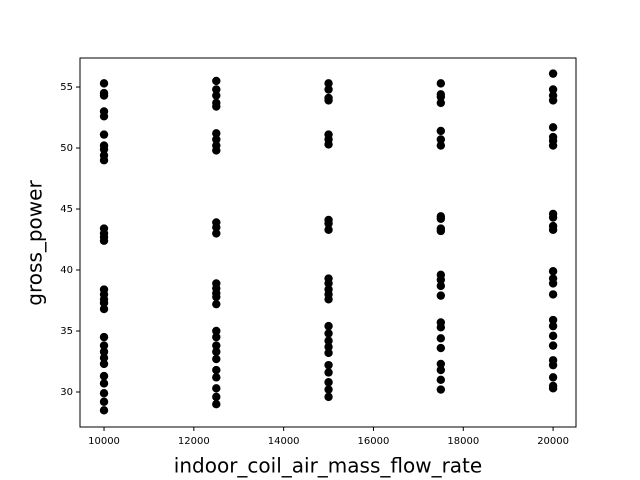  Describe the element at coordinates (66, 392) in the screenshot. I see `y-tick-label: 30` at that location.